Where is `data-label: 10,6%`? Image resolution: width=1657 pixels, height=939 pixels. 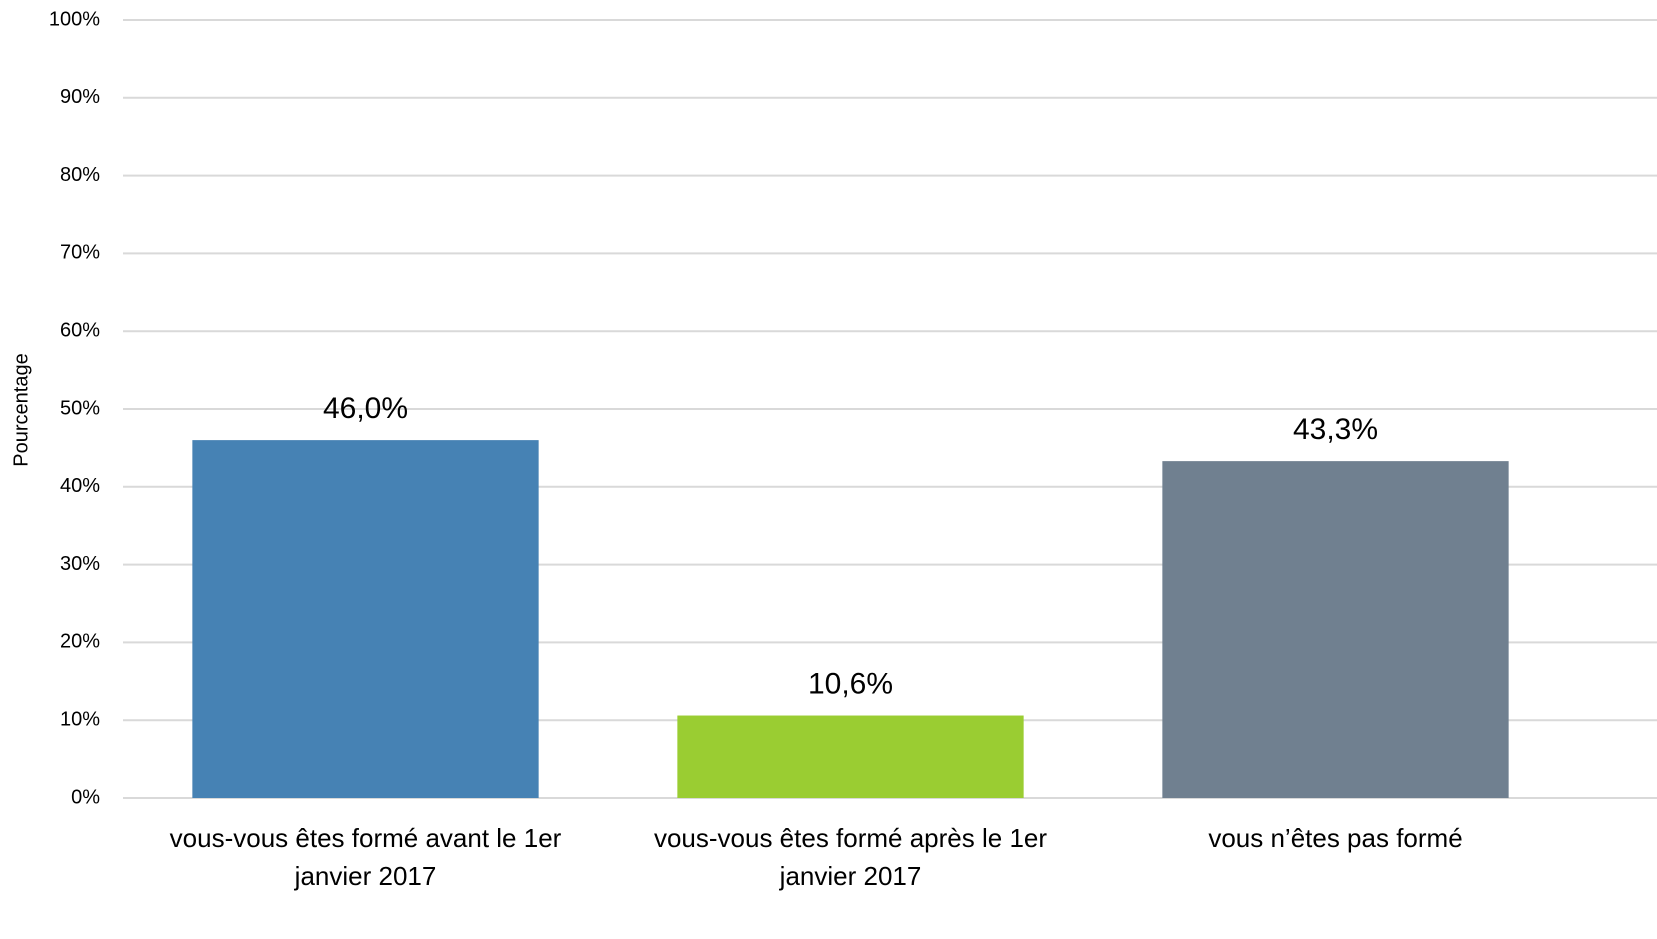 data-label: 10,6% is located at coordinates (850, 683).